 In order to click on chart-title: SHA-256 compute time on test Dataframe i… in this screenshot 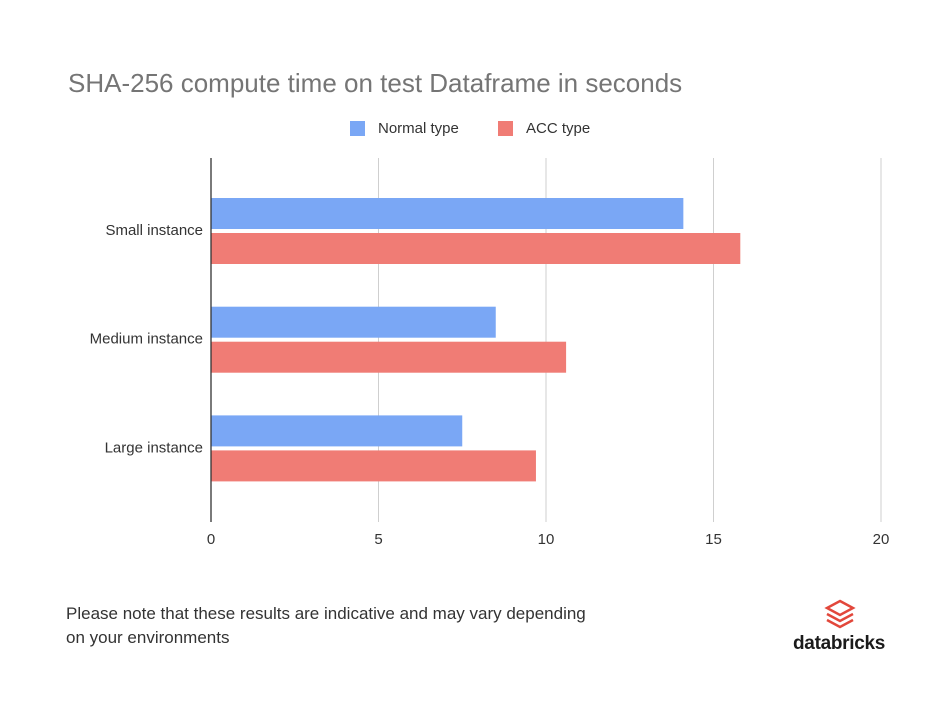, I will do `click(375, 83)`.